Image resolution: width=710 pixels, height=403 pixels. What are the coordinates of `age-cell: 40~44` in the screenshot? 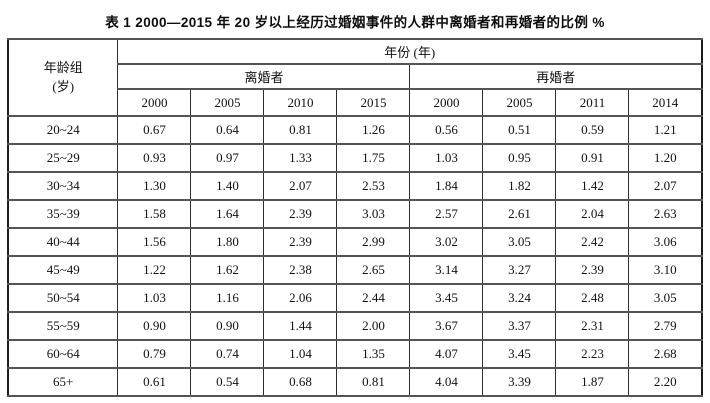 It's located at (63, 242).